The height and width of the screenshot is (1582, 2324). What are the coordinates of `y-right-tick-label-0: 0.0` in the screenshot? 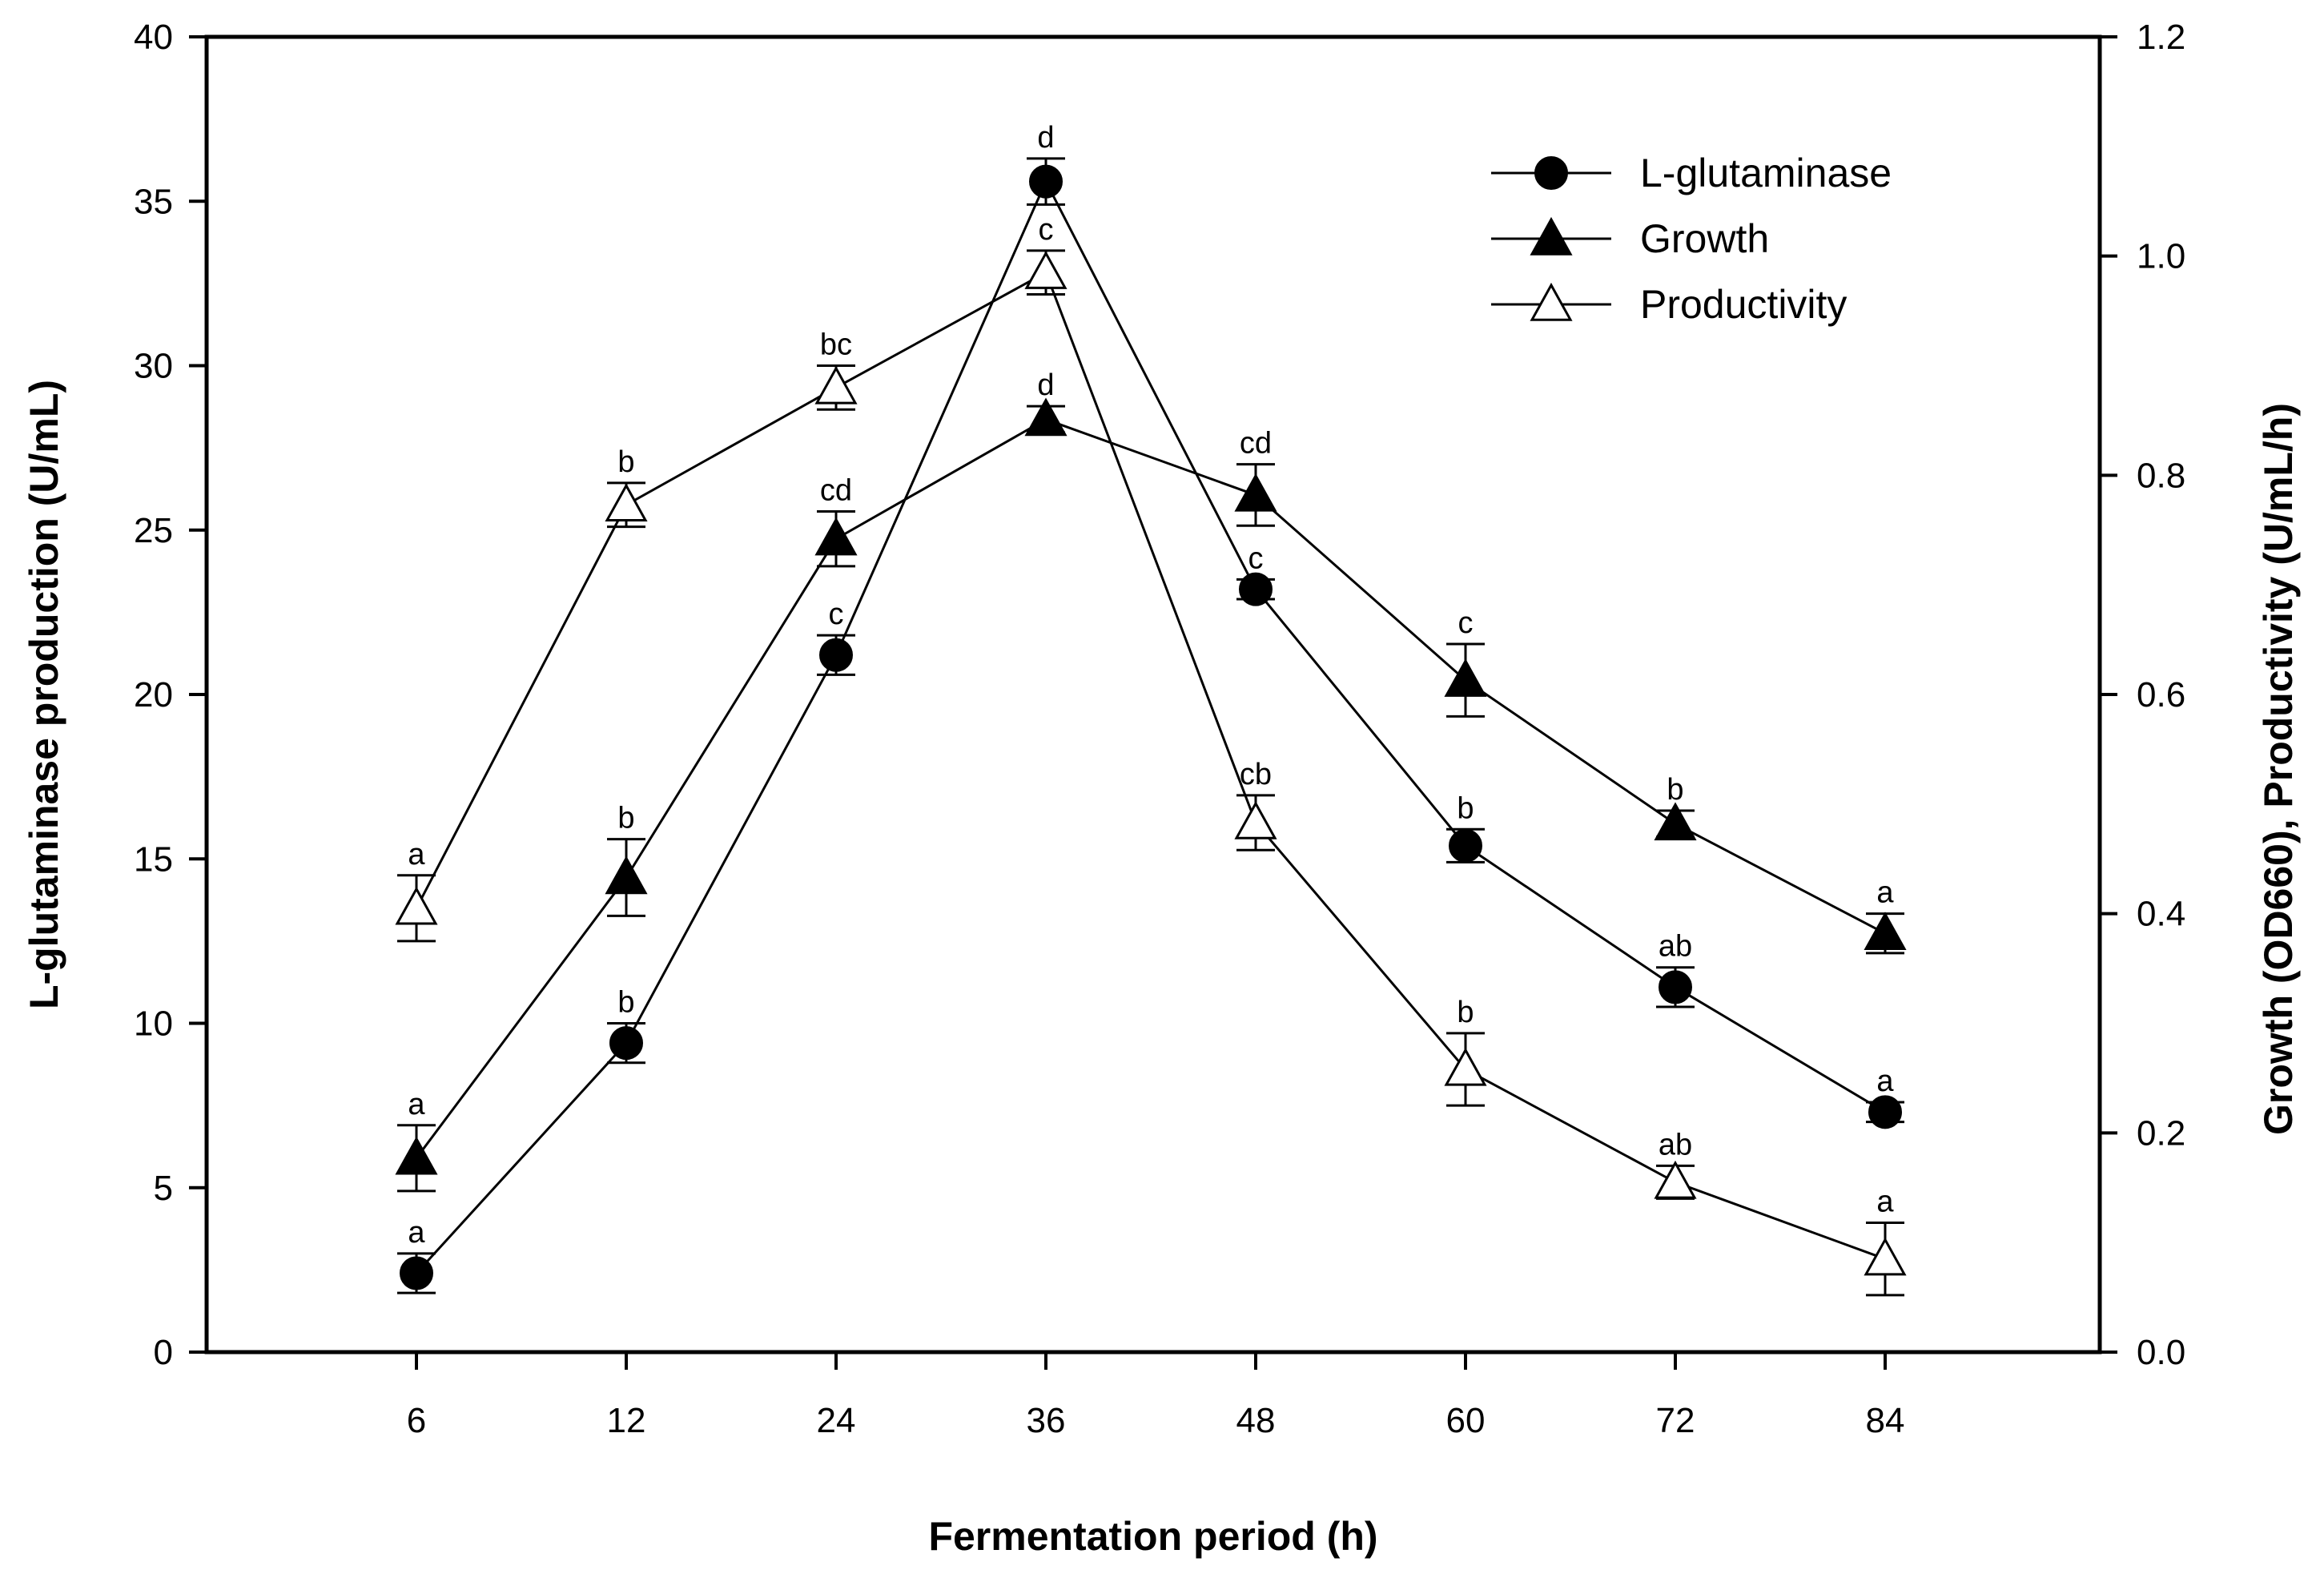 It's located at (2161, 1352).